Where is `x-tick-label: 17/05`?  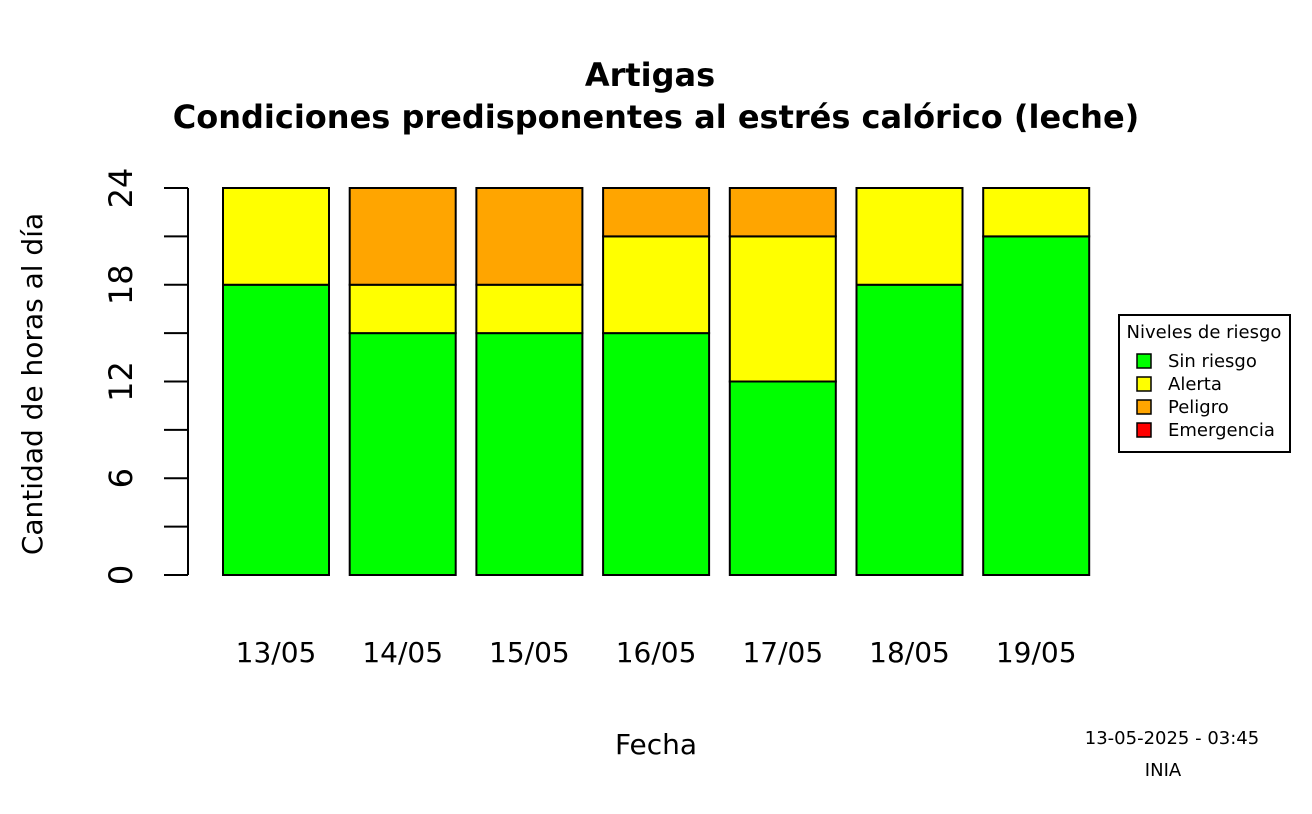 x-tick-label: 17/05 is located at coordinates (782, 652).